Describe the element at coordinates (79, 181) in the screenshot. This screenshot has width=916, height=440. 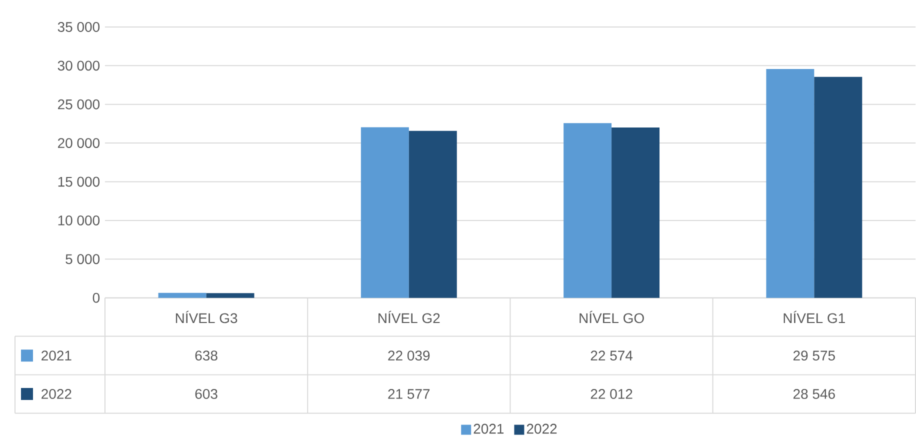
I see `y-tick-label: 15 000` at that location.